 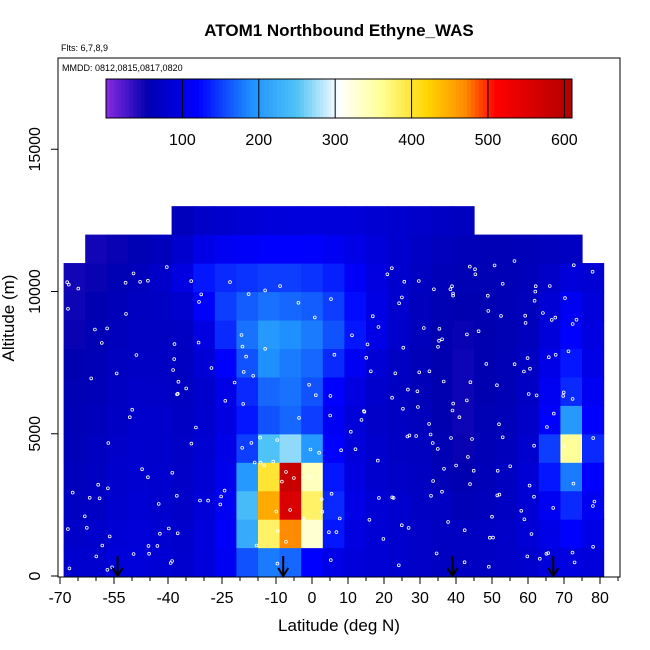 I want to click on x-axis-tick-label: -55, so click(x=113, y=598).